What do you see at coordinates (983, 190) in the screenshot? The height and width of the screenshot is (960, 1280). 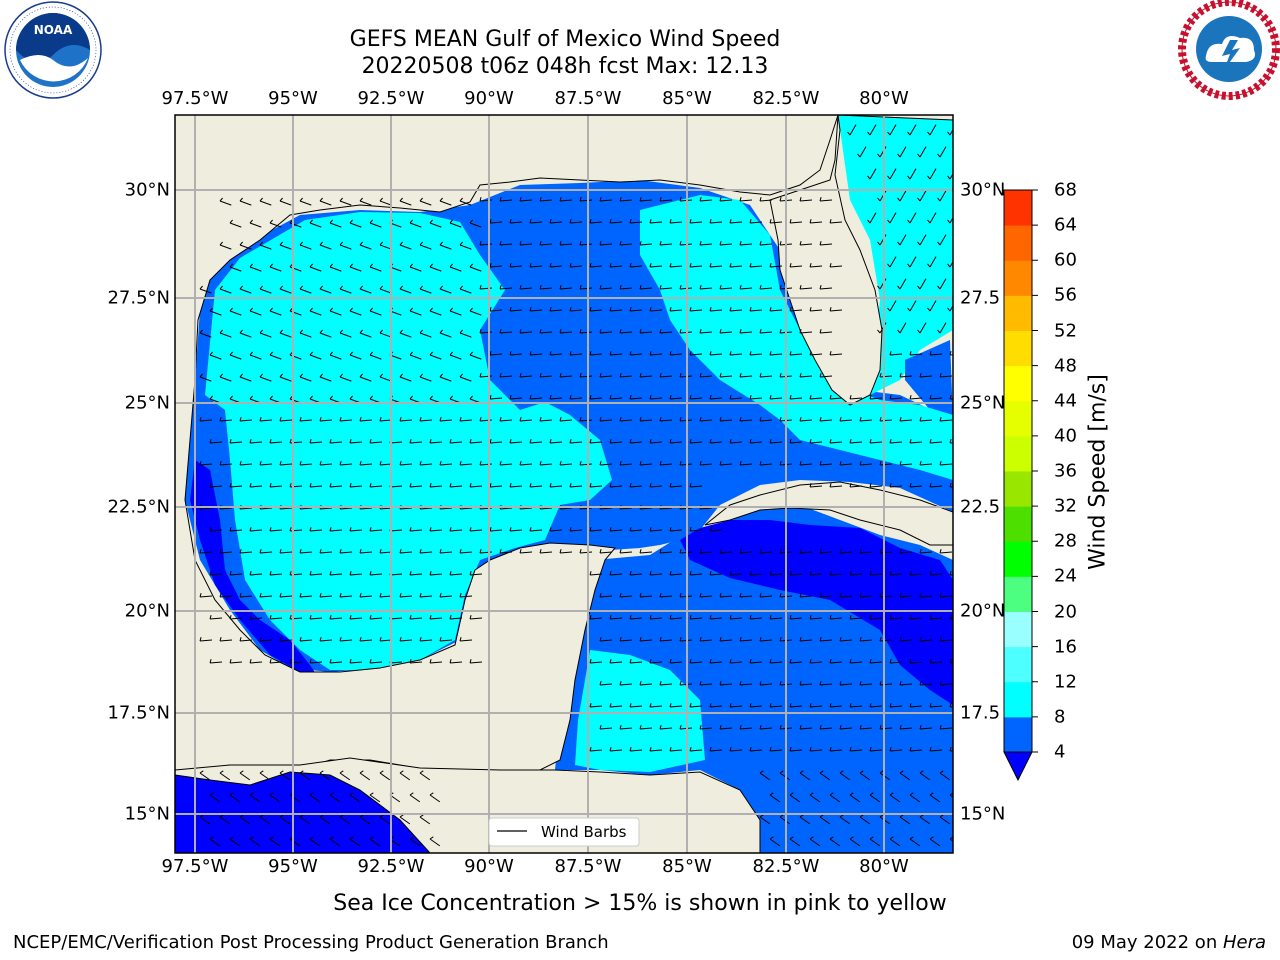 I see `lat-tick-right: 30°N` at bounding box center [983, 190].